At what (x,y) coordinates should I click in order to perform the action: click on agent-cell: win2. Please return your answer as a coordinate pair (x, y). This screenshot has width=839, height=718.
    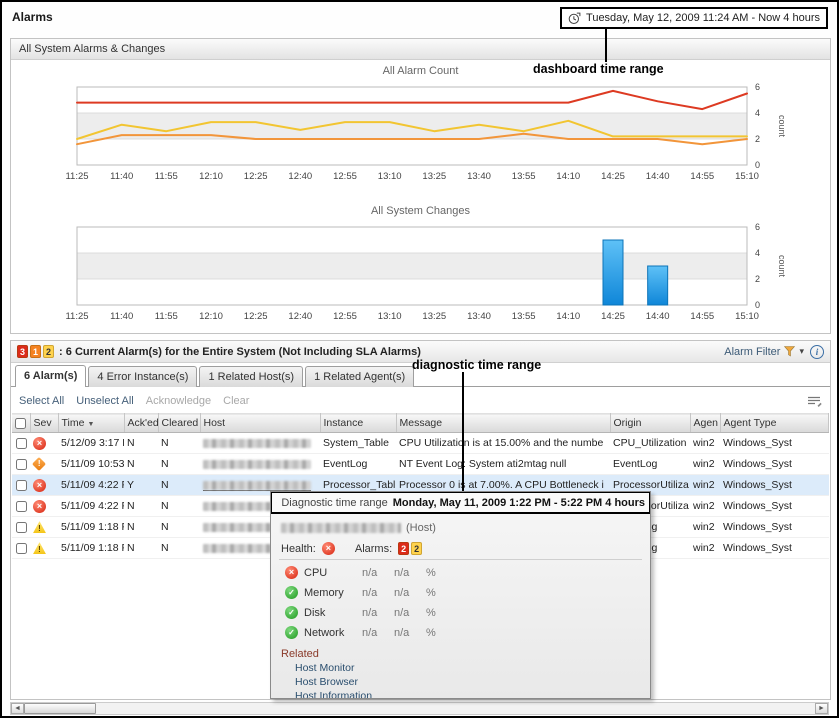
    Looking at the image, I should click on (705, 506).